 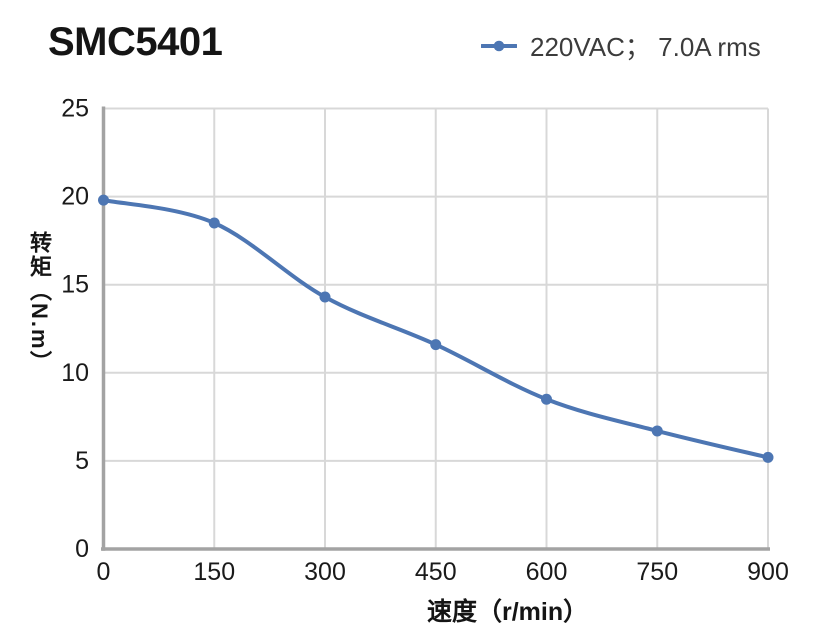 What do you see at coordinates (82, 461) in the screenshot?
I see `y-tick-label: 5` at bounding box center [82, 461].